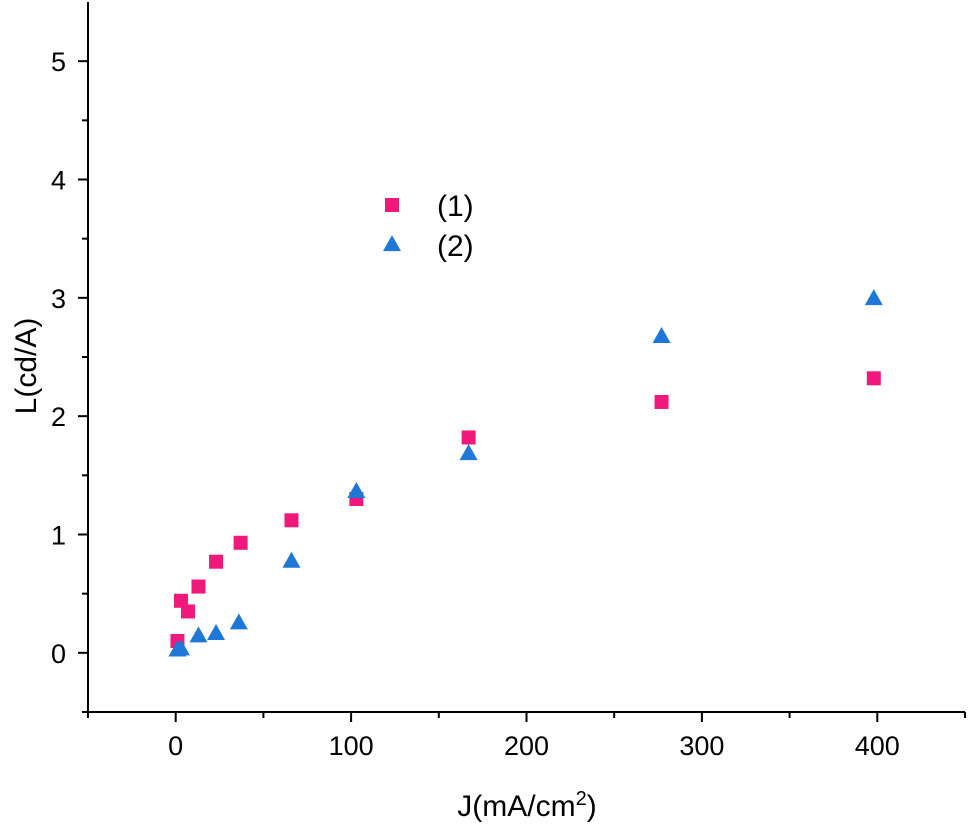 This screenshot has width=969, height=827. I want to click on y-tick-label: 2, so click(58, 417).